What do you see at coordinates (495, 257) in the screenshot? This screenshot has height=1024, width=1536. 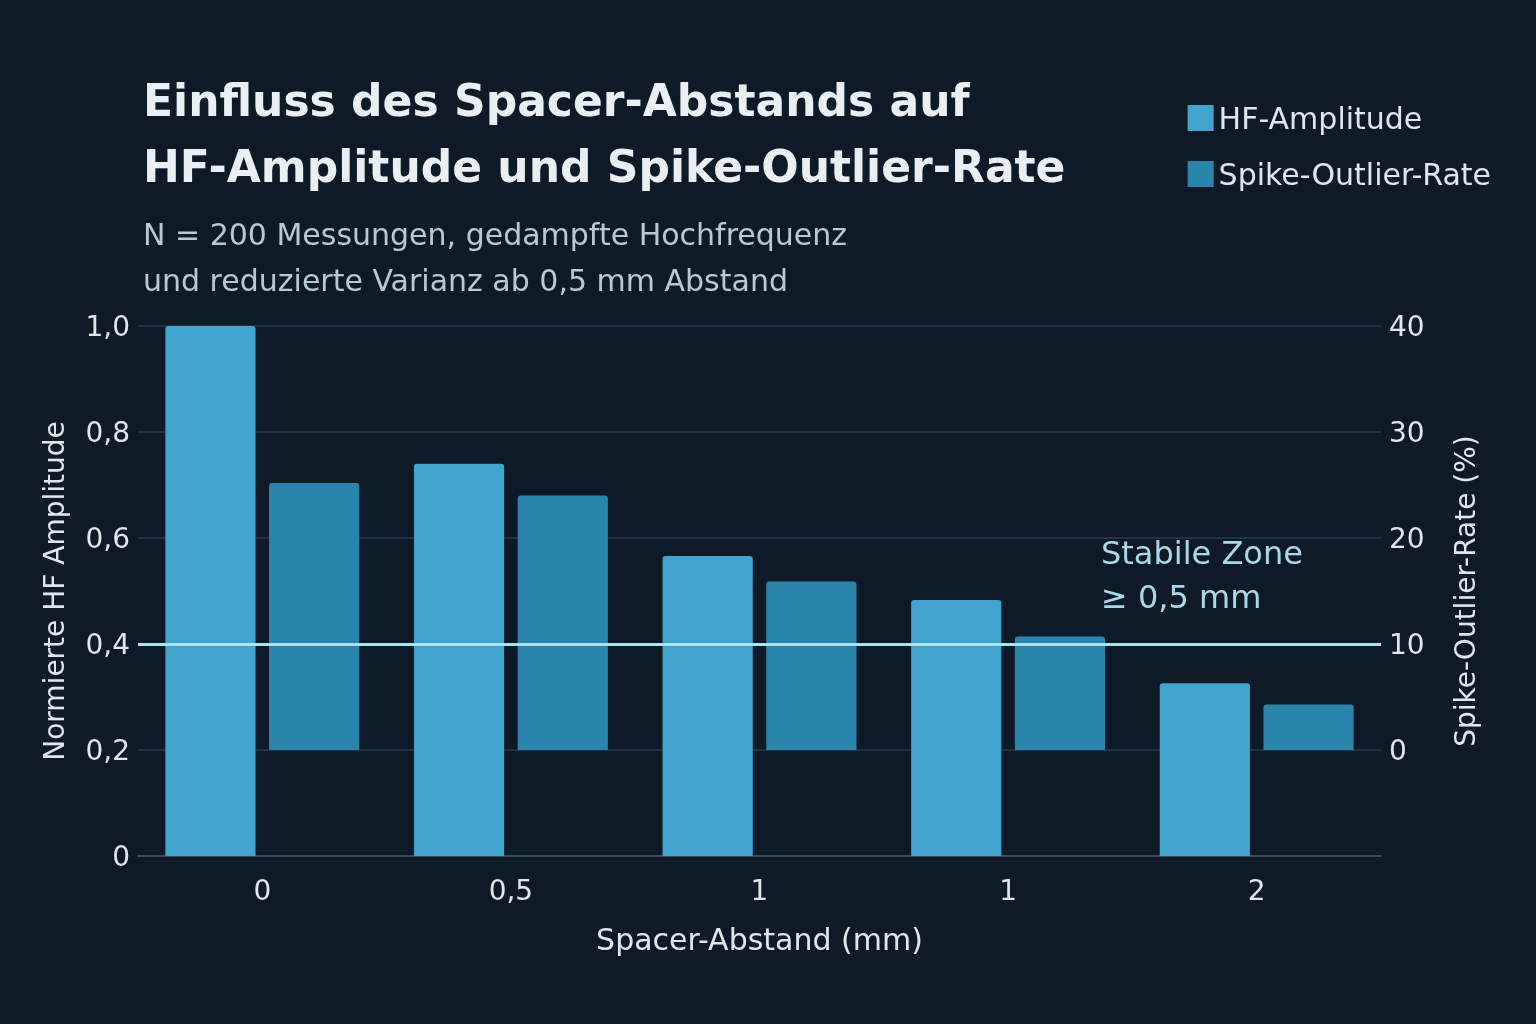 I see `chart-subtitle: N = 200 Messungen, gedampfte Hochfrequenz und reduzierte Varianz ab 0,5 mm Abstand` at bounding box center [495, 257].